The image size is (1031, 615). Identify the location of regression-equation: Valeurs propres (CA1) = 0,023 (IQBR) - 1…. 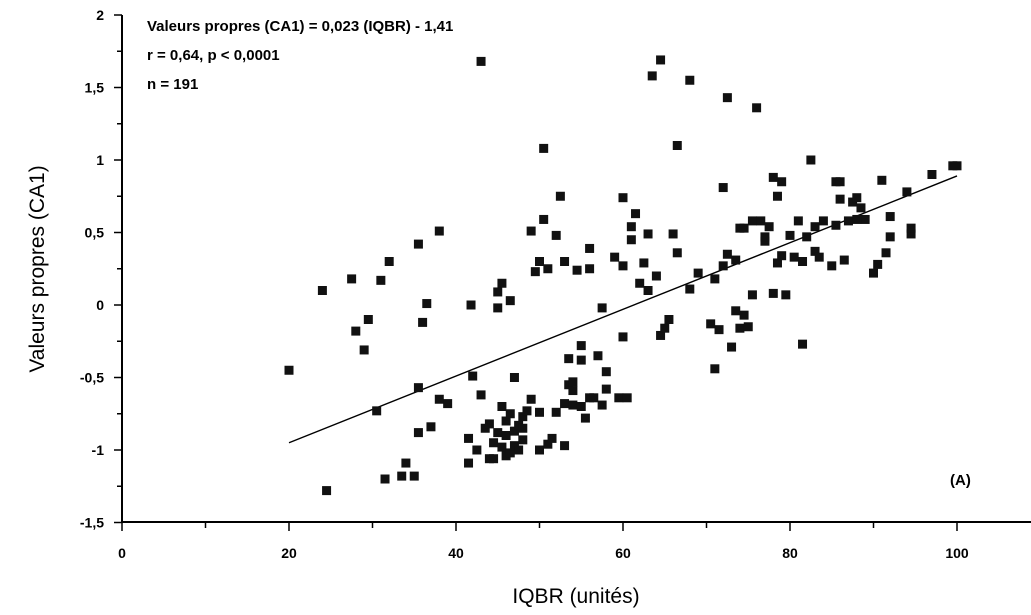
(300, 26).